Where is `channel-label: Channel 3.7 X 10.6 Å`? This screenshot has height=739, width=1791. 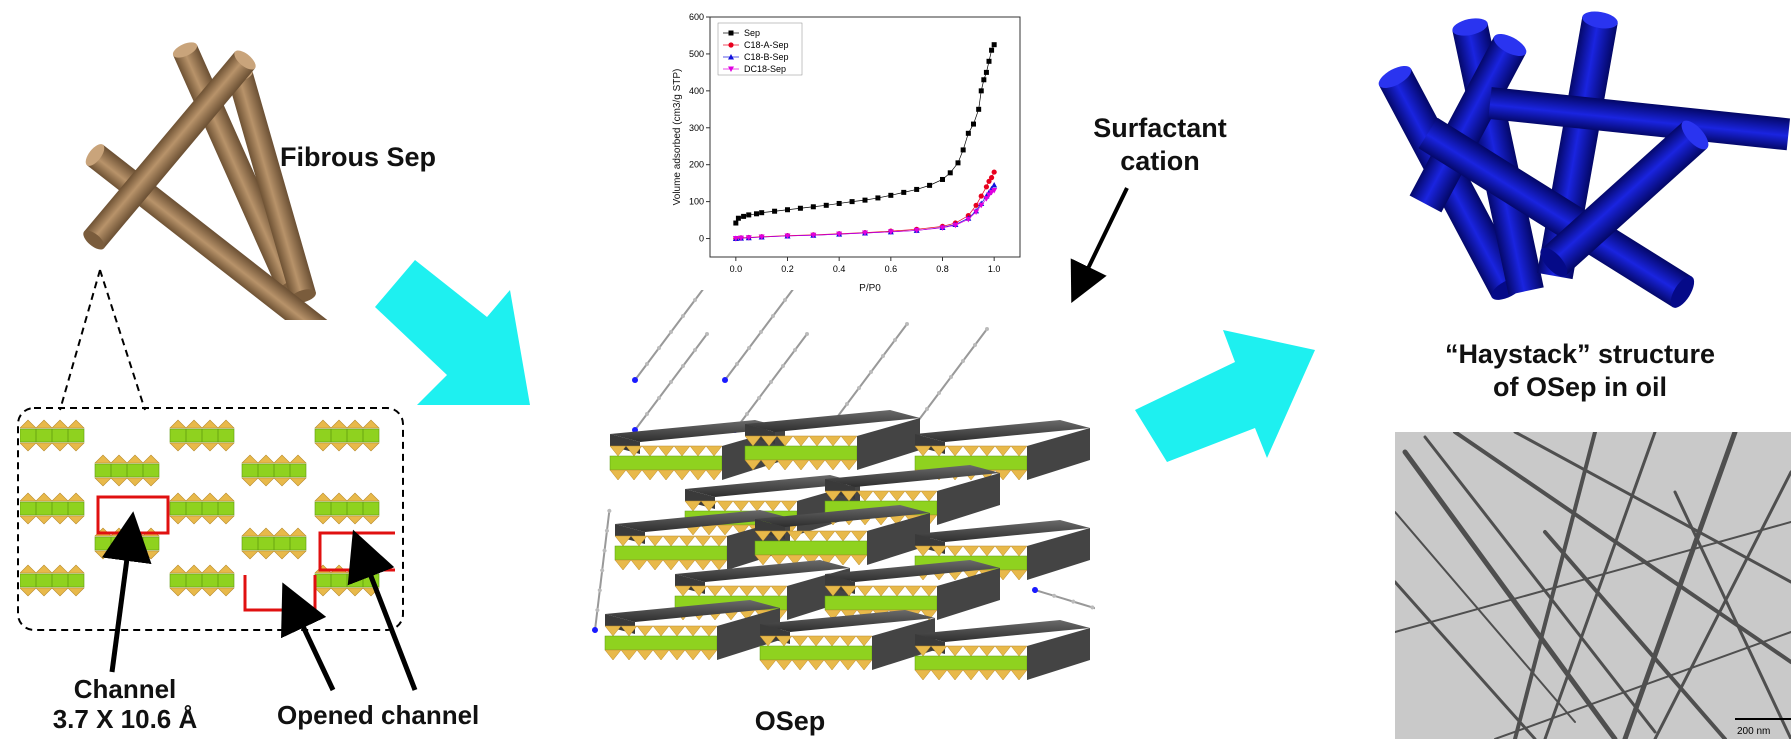 channel-label: Channel 3.7 X 10.6 Å is located at coordinates (125, 704).